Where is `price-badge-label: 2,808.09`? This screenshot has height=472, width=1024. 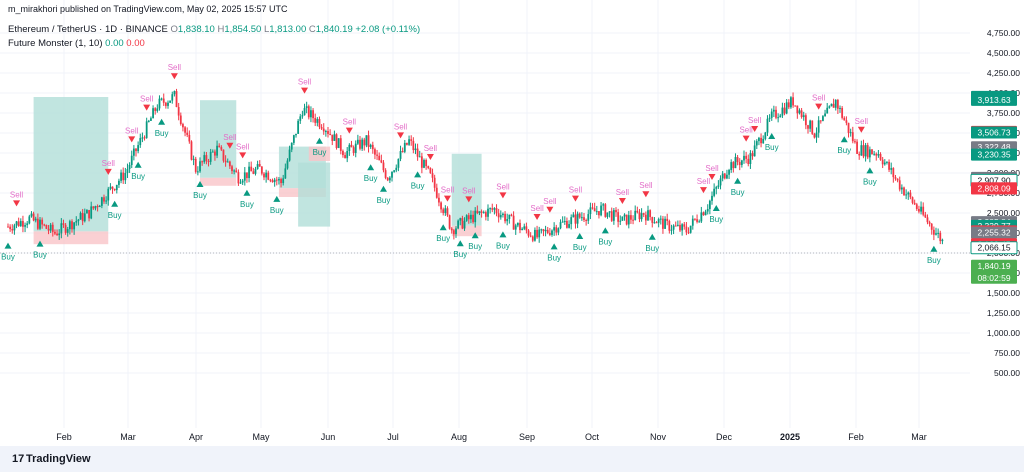 price-badge-label: 2,808.09 is located at coordinates (993, 188).